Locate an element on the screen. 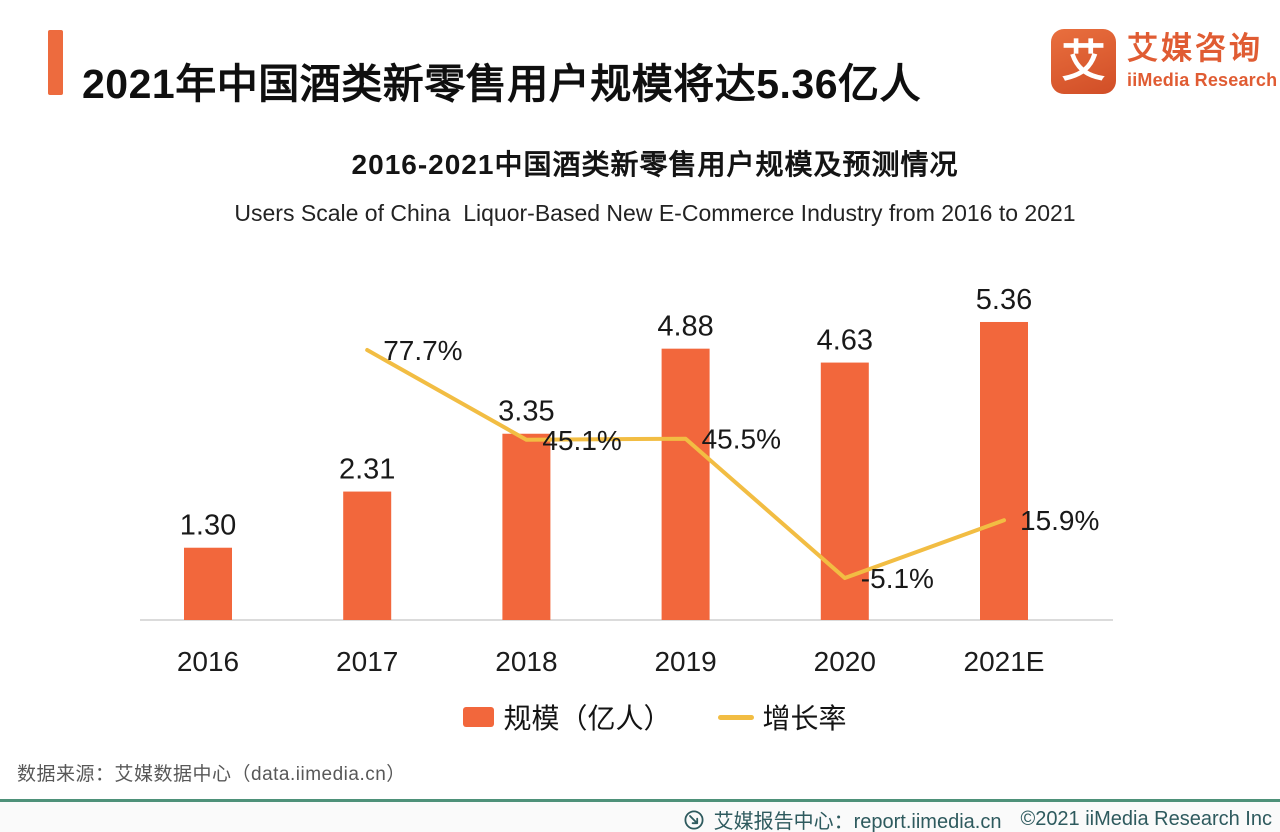 This screenshot has width=1280, height=832. growth-rate-label-2017: 77.7% is located at coordinates (422, 350).